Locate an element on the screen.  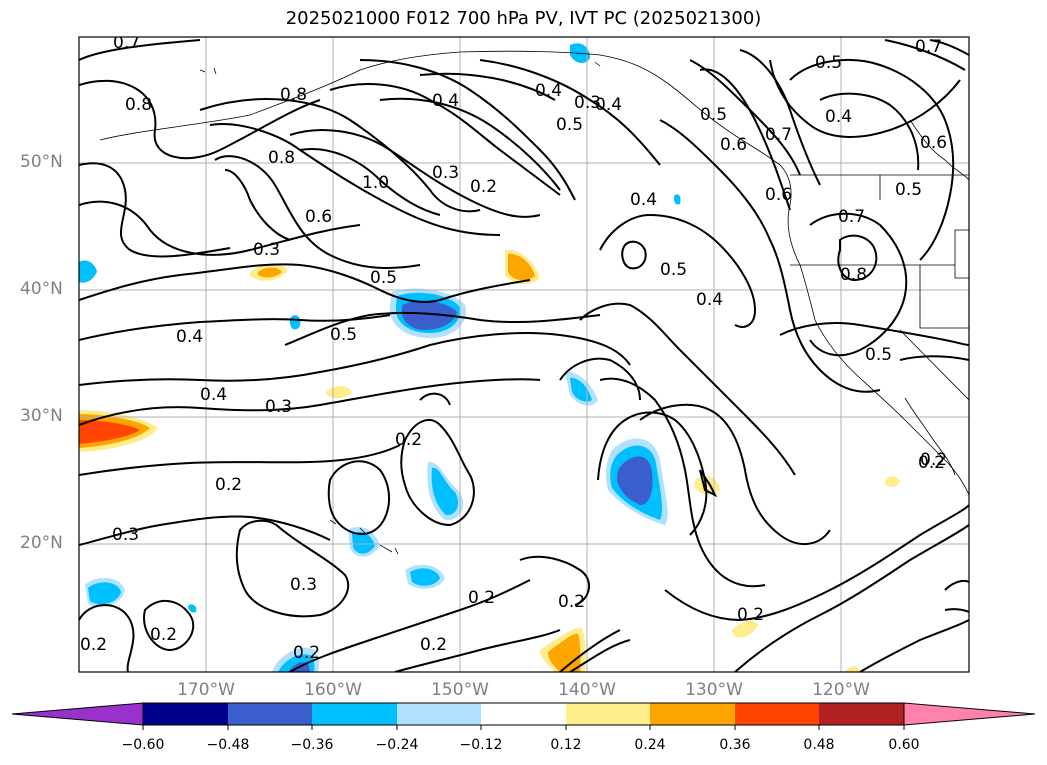
colorbar-tick-label: 0.36 is located at coordinates (735, 745).